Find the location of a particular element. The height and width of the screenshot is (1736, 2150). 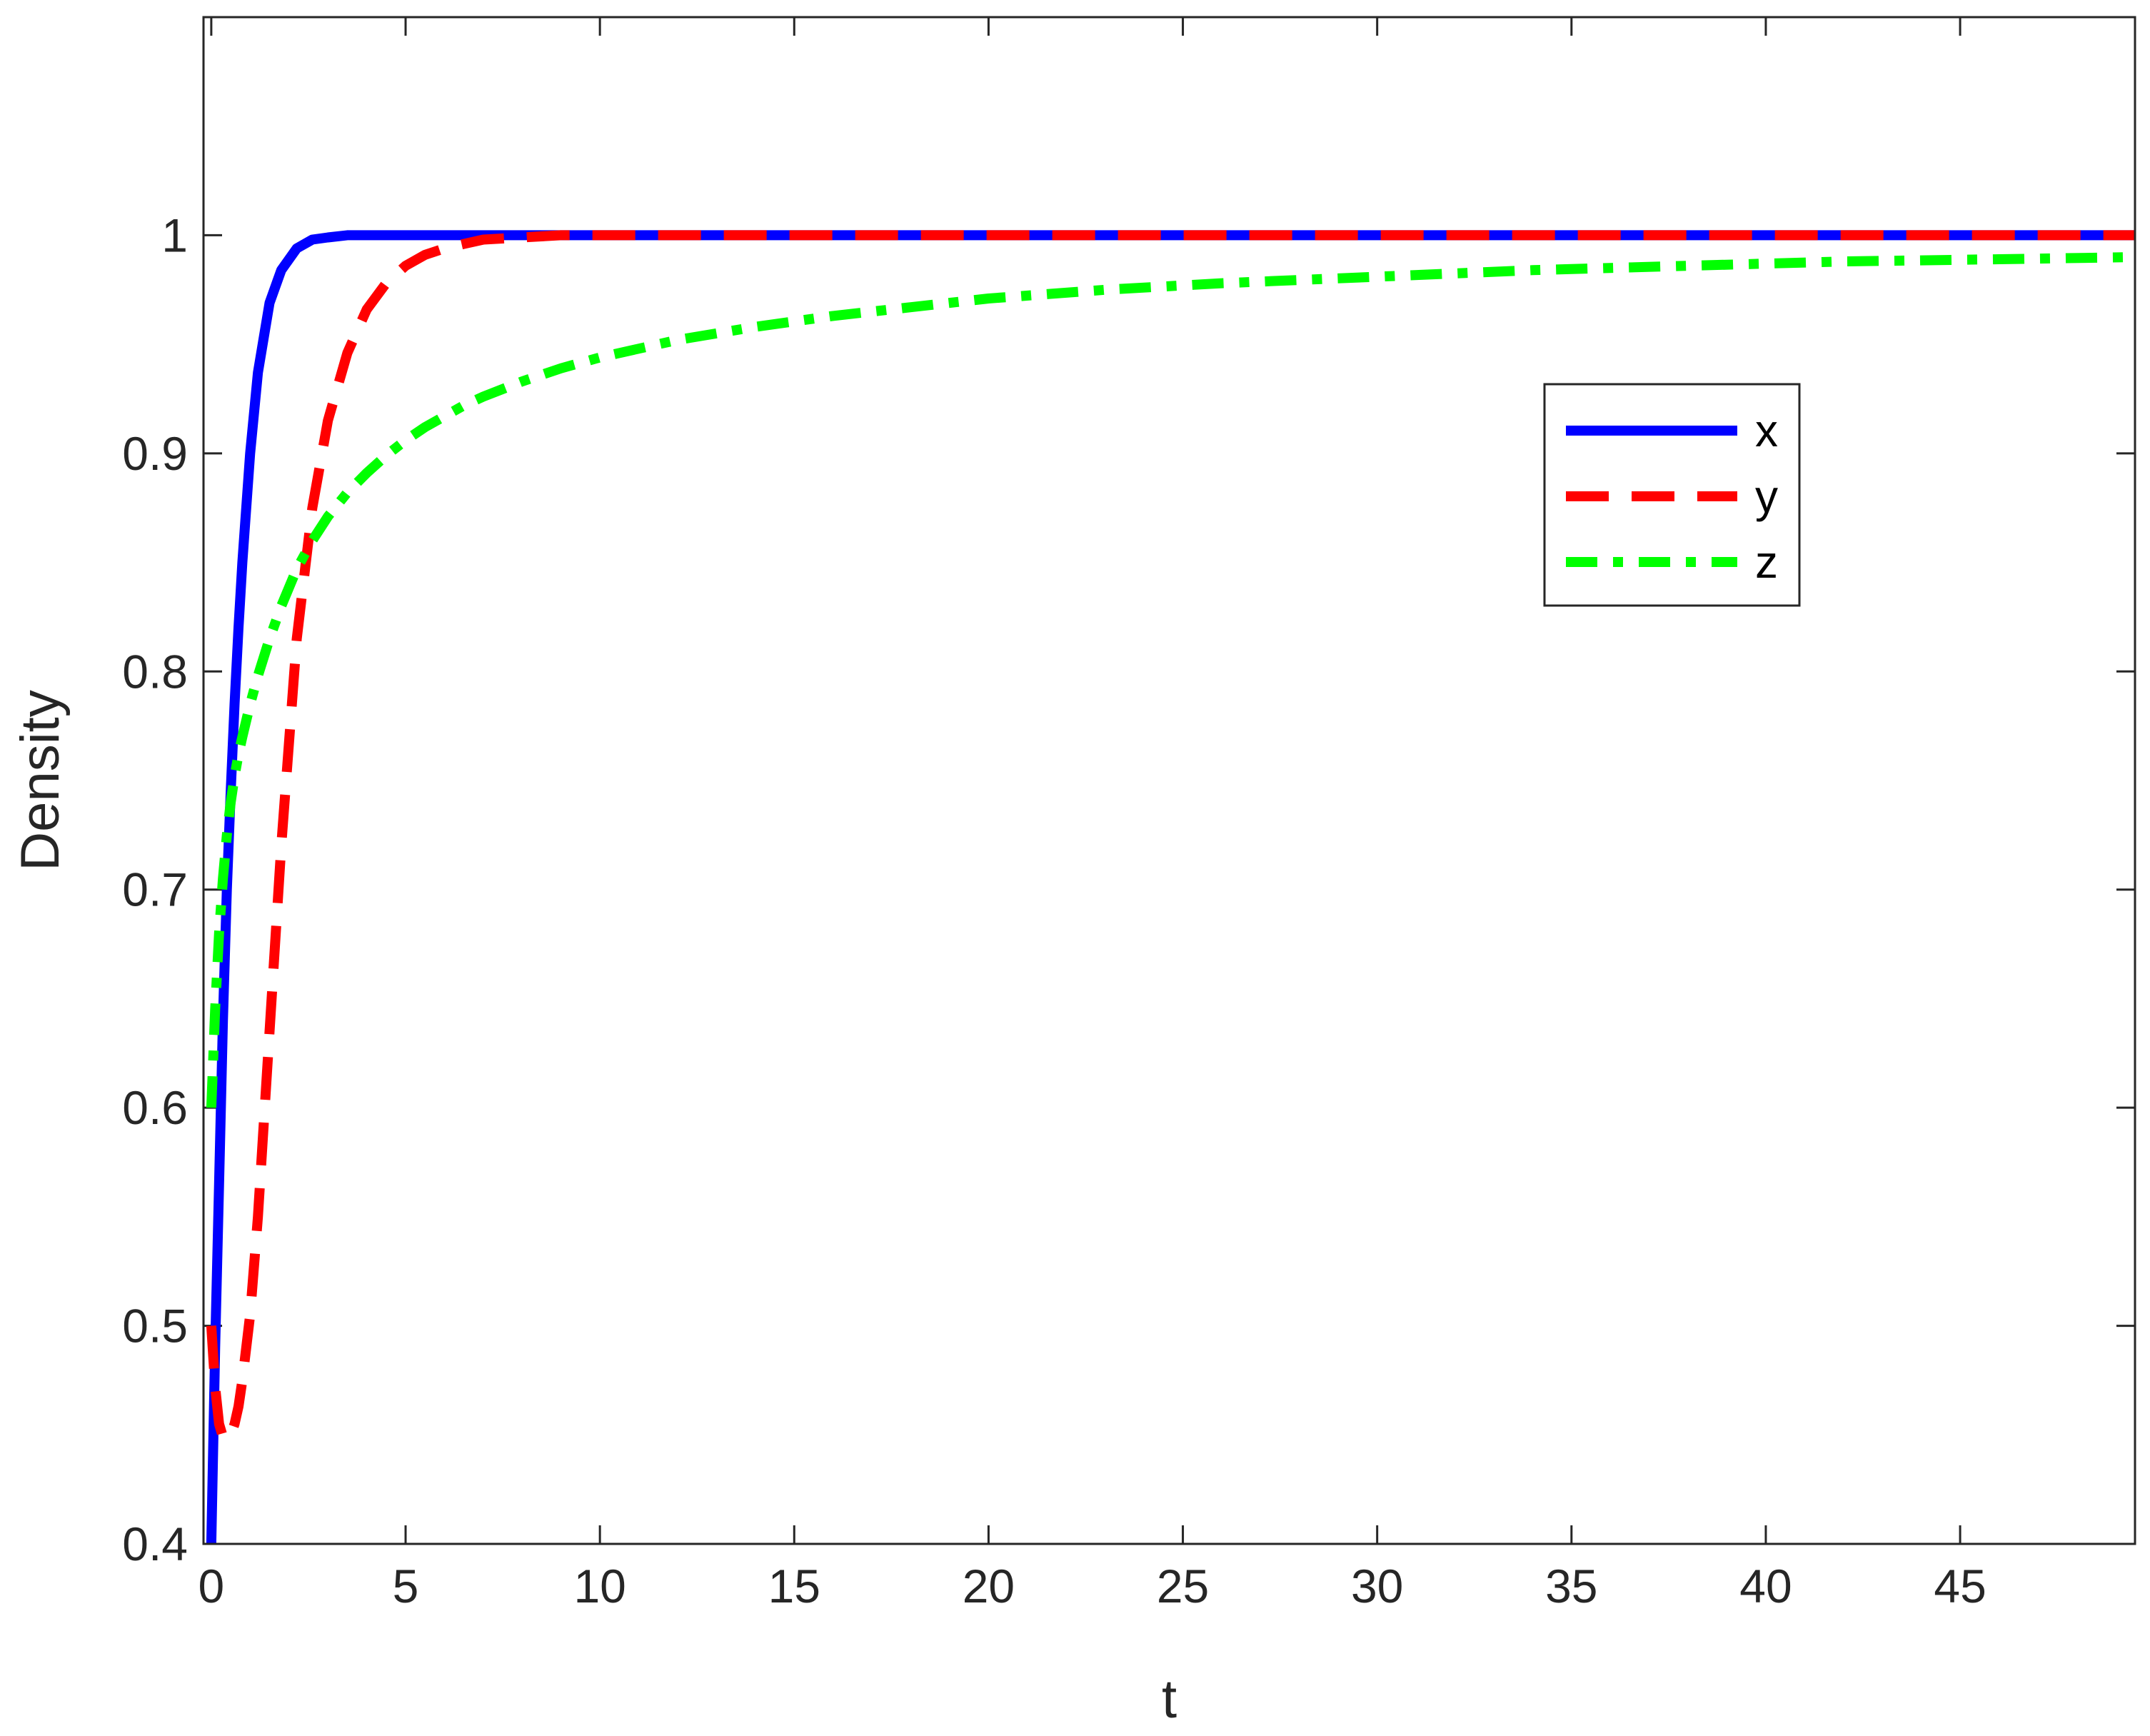

x-tick-label: 15 is located at coordinates (794, 1586).